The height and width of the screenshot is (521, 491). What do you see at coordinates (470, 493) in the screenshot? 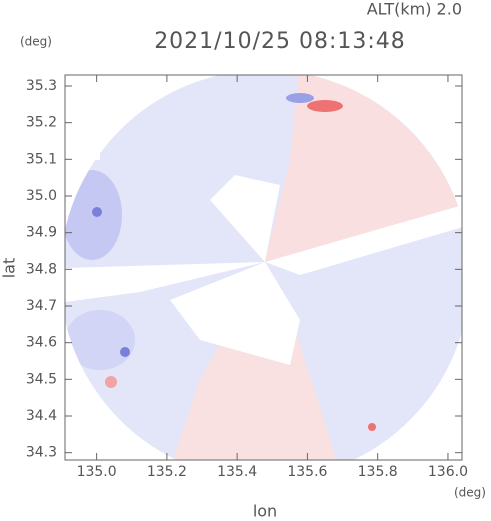
I see `x-unit: (deg)` at bounding box center [470, 493].